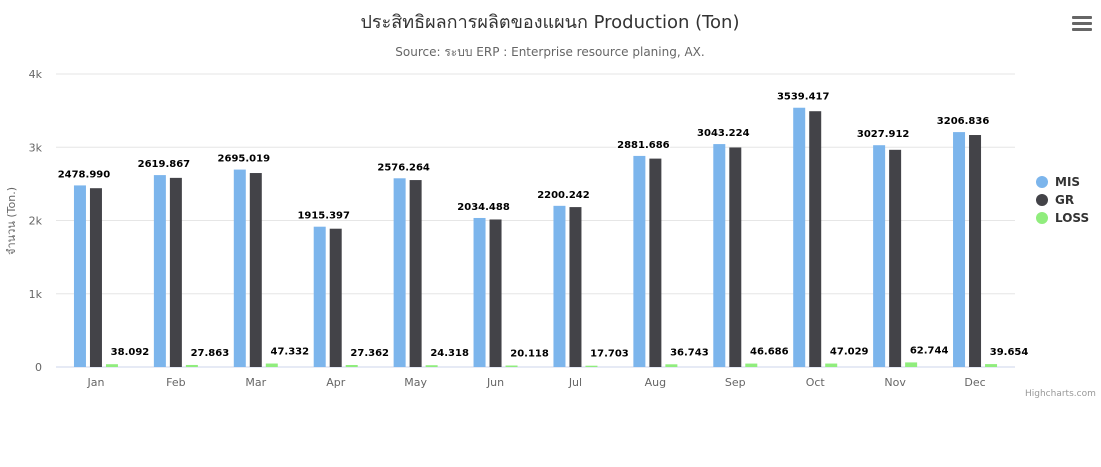  I want to click on data-label-mis: 2034.488, so click(483, 207).